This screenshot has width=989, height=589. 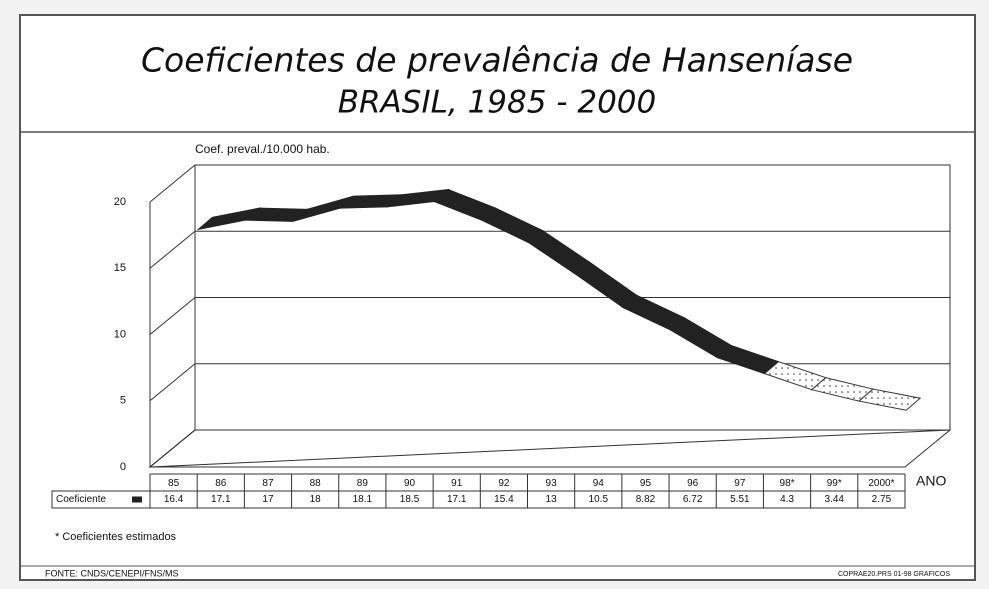 What do you see at coordinates (931, 481) in the screenshot?
I see `x-axis-label: ANO` at bounding box center [931, 481].